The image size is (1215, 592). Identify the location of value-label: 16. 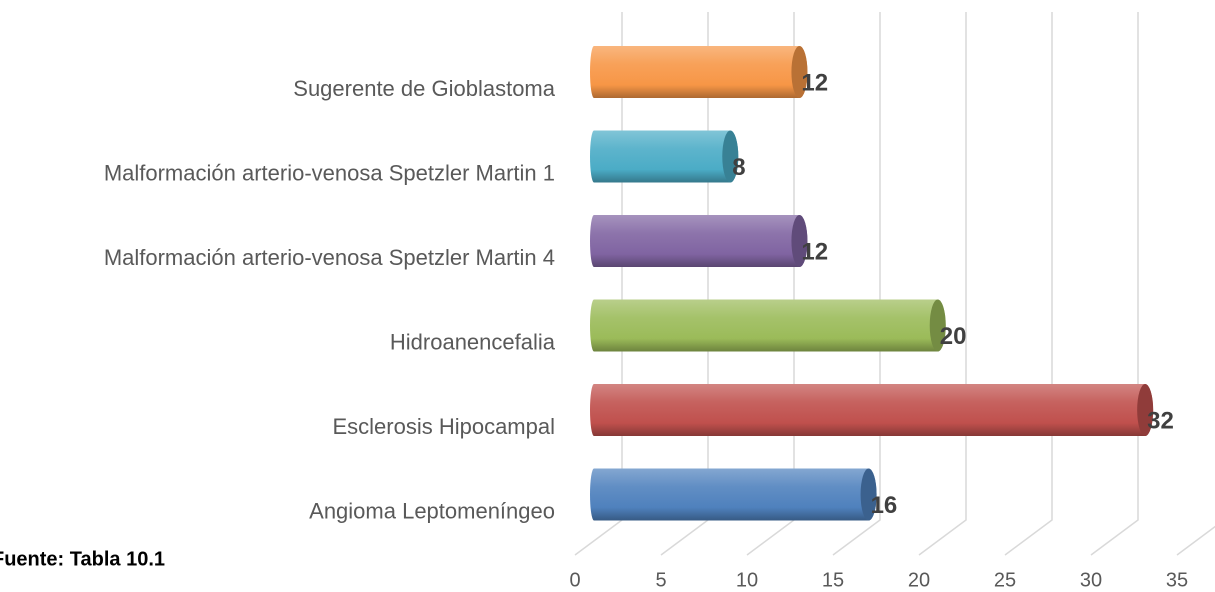
(884, 505).